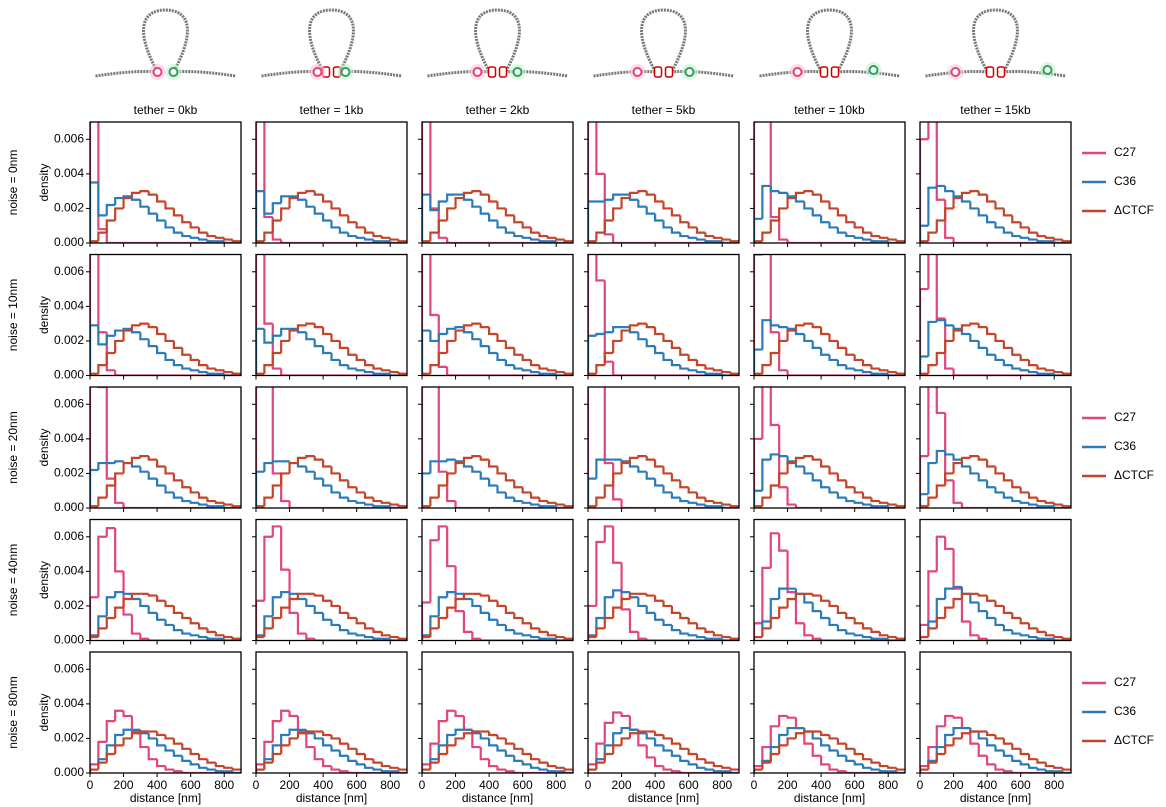 Image resolution: width=1166 pixels, height=807 pixels. What do you see at coordinates (69, 507) in the screenshot?
I see `y-tick-label: 0.000` at bounding box center [69, 507].